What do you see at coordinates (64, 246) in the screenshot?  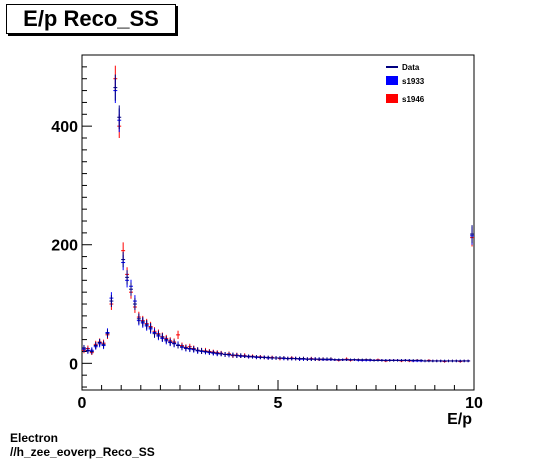 I see `y-tick-label: 200` at bounding box center [64, 246].